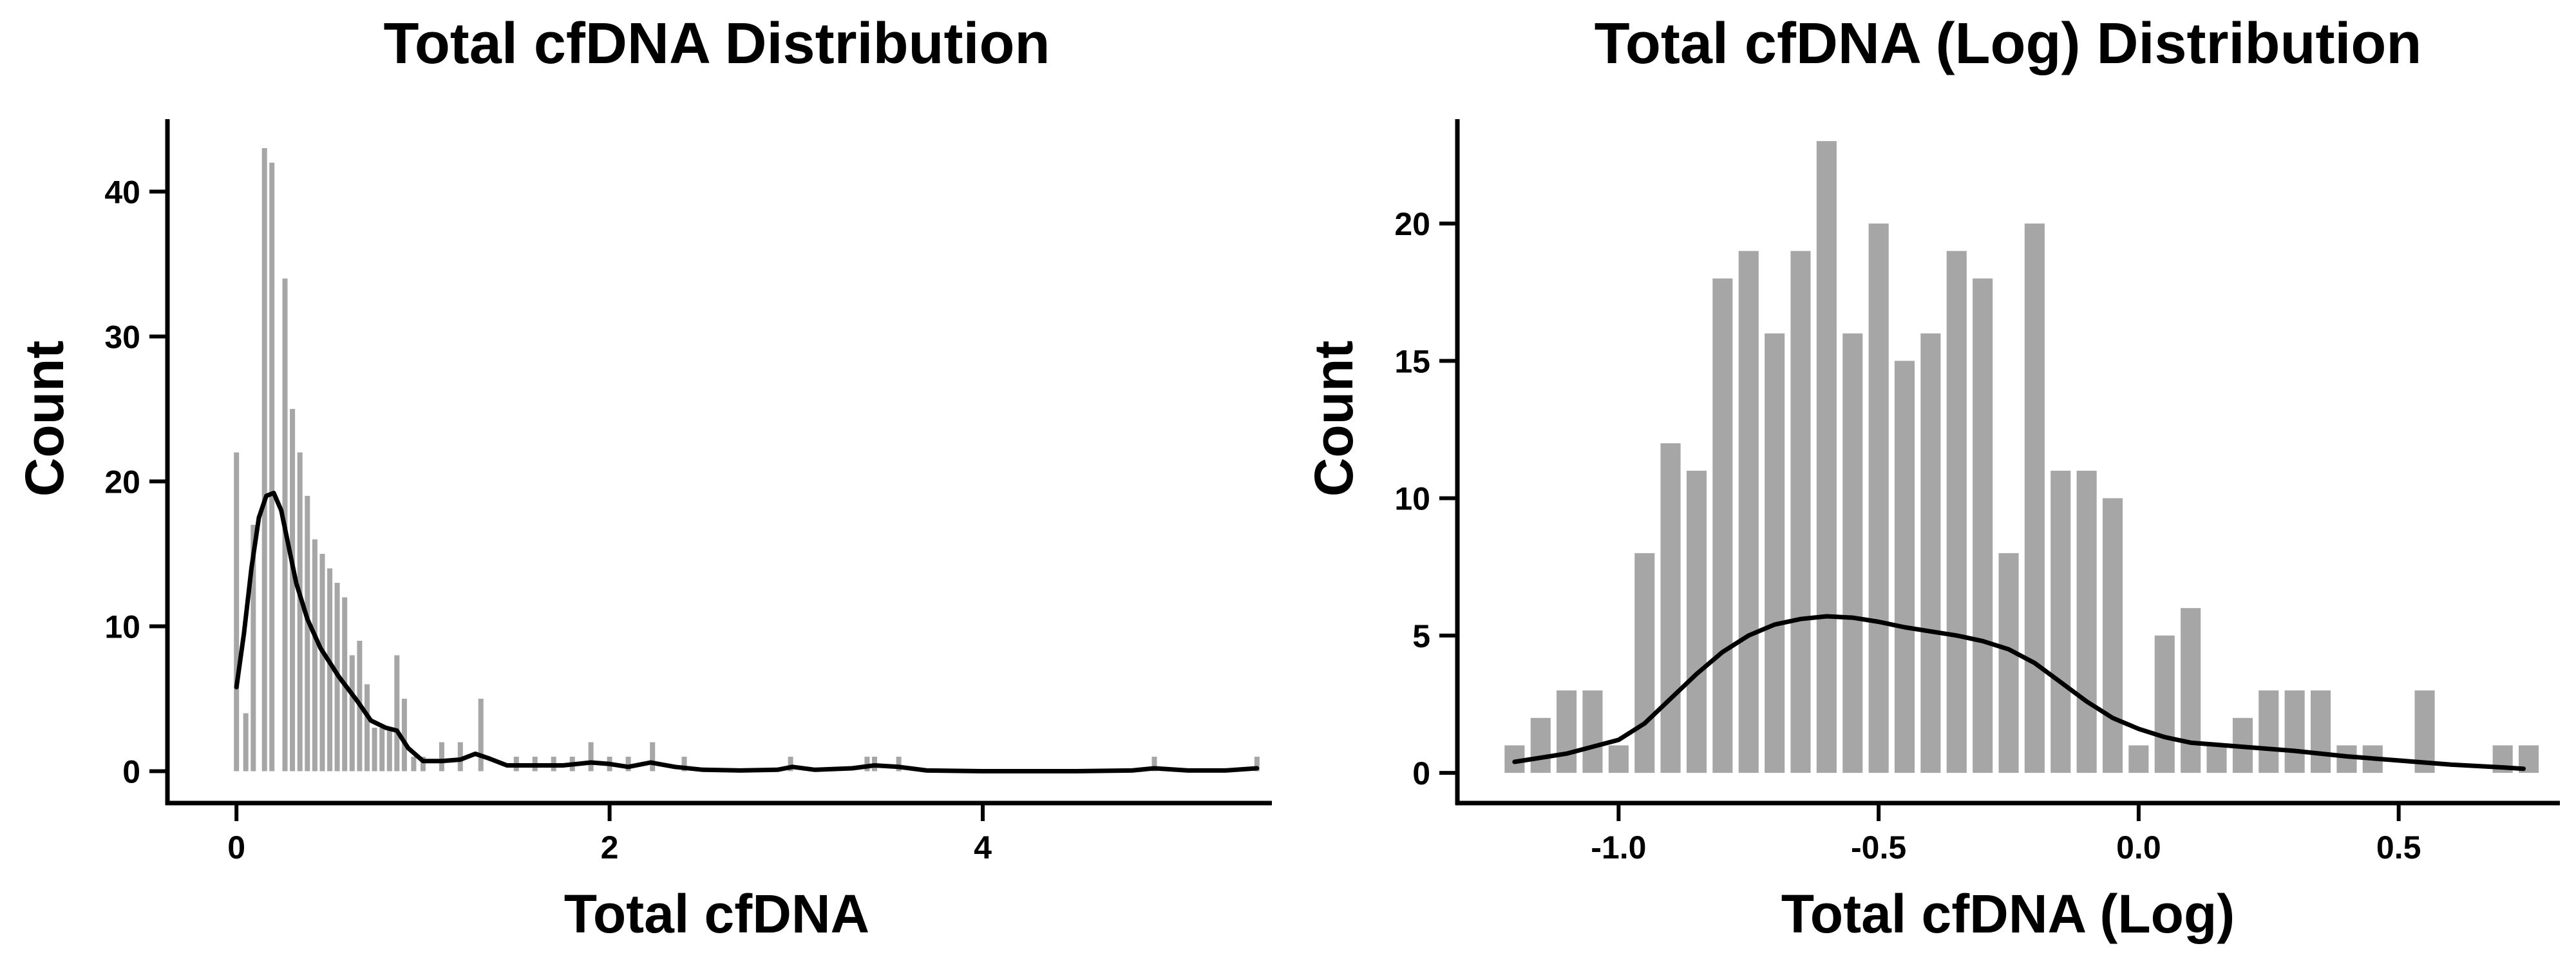  Describe the element at coordinates (1878, 847) in the screenshot. I see `x-tick-label: -0.5` at that location.